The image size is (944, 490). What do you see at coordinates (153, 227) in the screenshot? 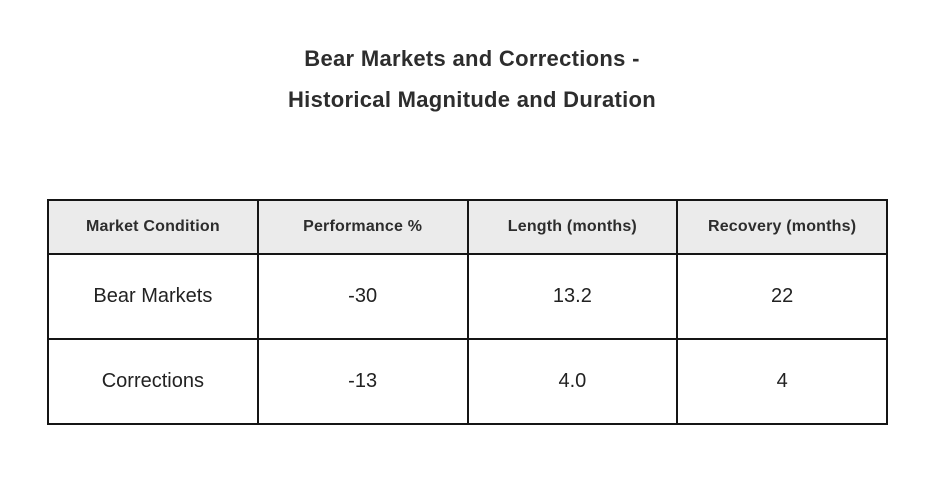
I see `header-market-condition: Market Condition` at bounding box center [153, 227].